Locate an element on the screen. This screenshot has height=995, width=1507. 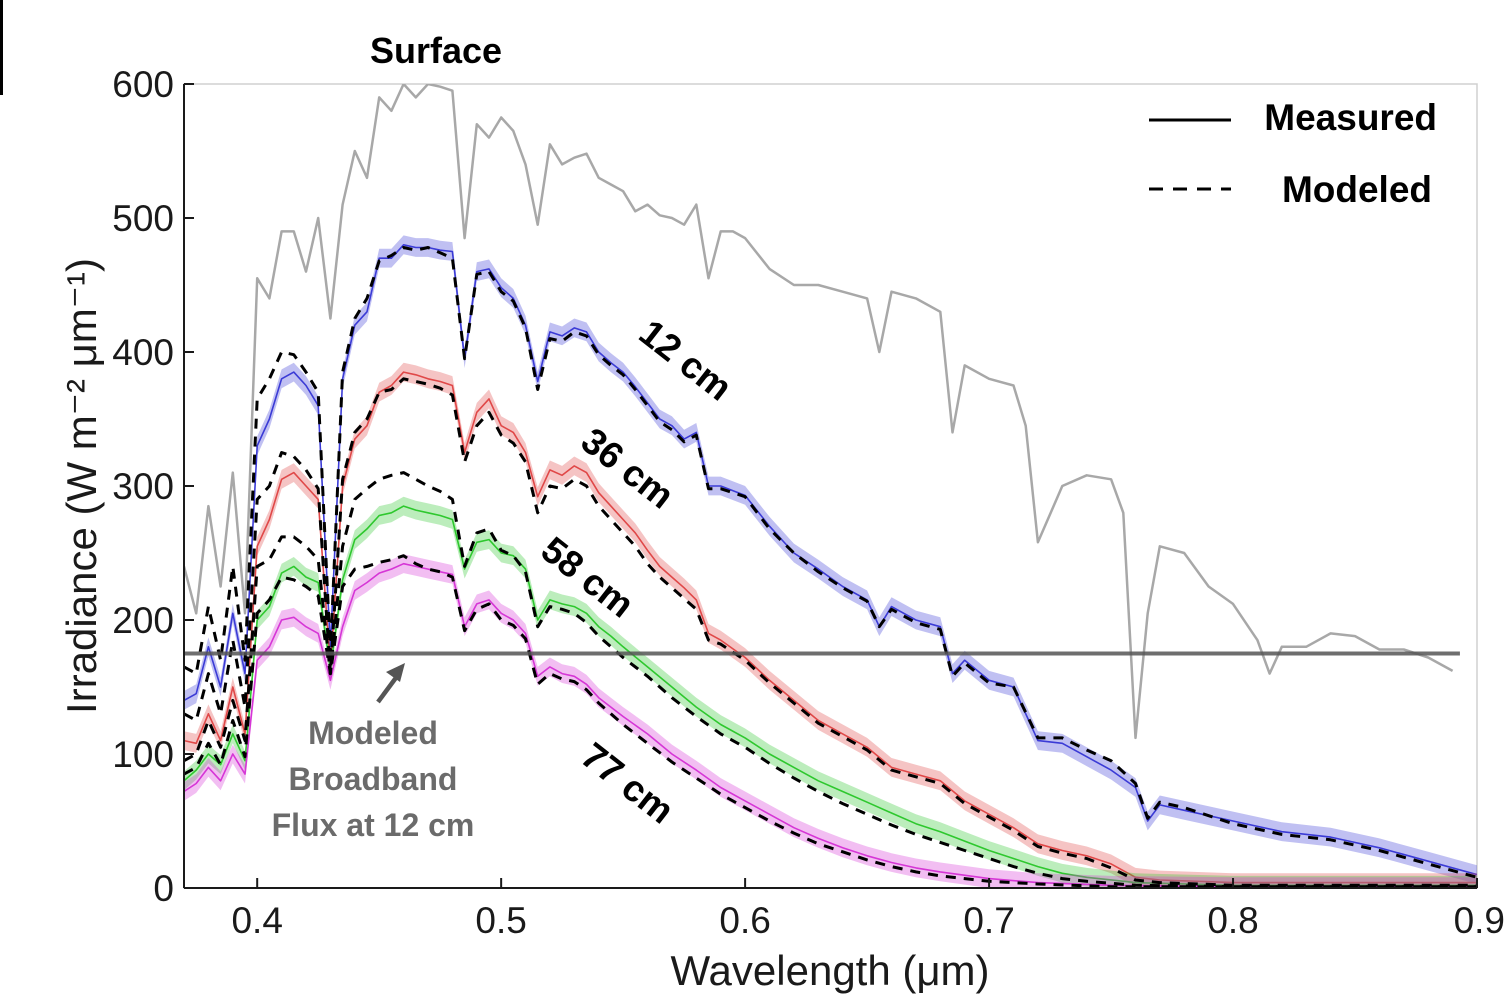
y-tick-label: 300 is located at coordinates (143, 486).